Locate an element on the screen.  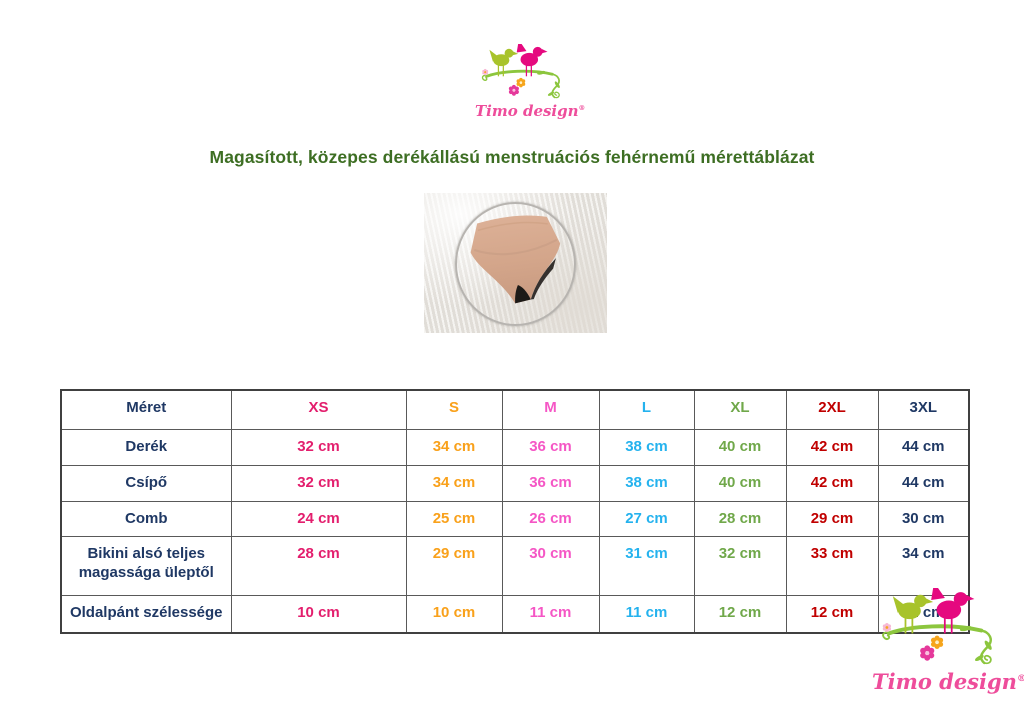
size-value-cell: 24 cm is located at coordinates (318, 519).